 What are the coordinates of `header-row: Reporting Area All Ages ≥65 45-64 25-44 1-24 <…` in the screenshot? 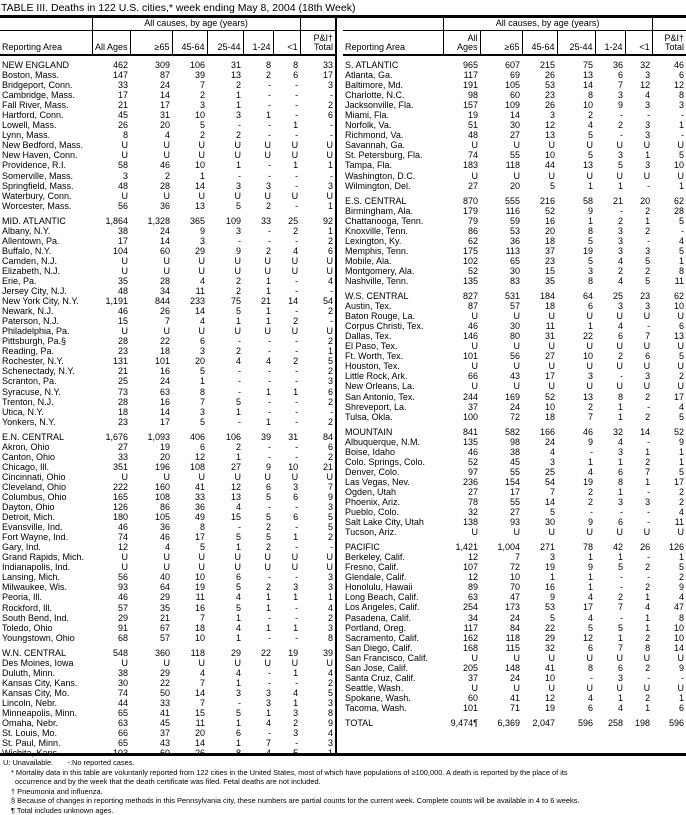 It's located at (167, 43).